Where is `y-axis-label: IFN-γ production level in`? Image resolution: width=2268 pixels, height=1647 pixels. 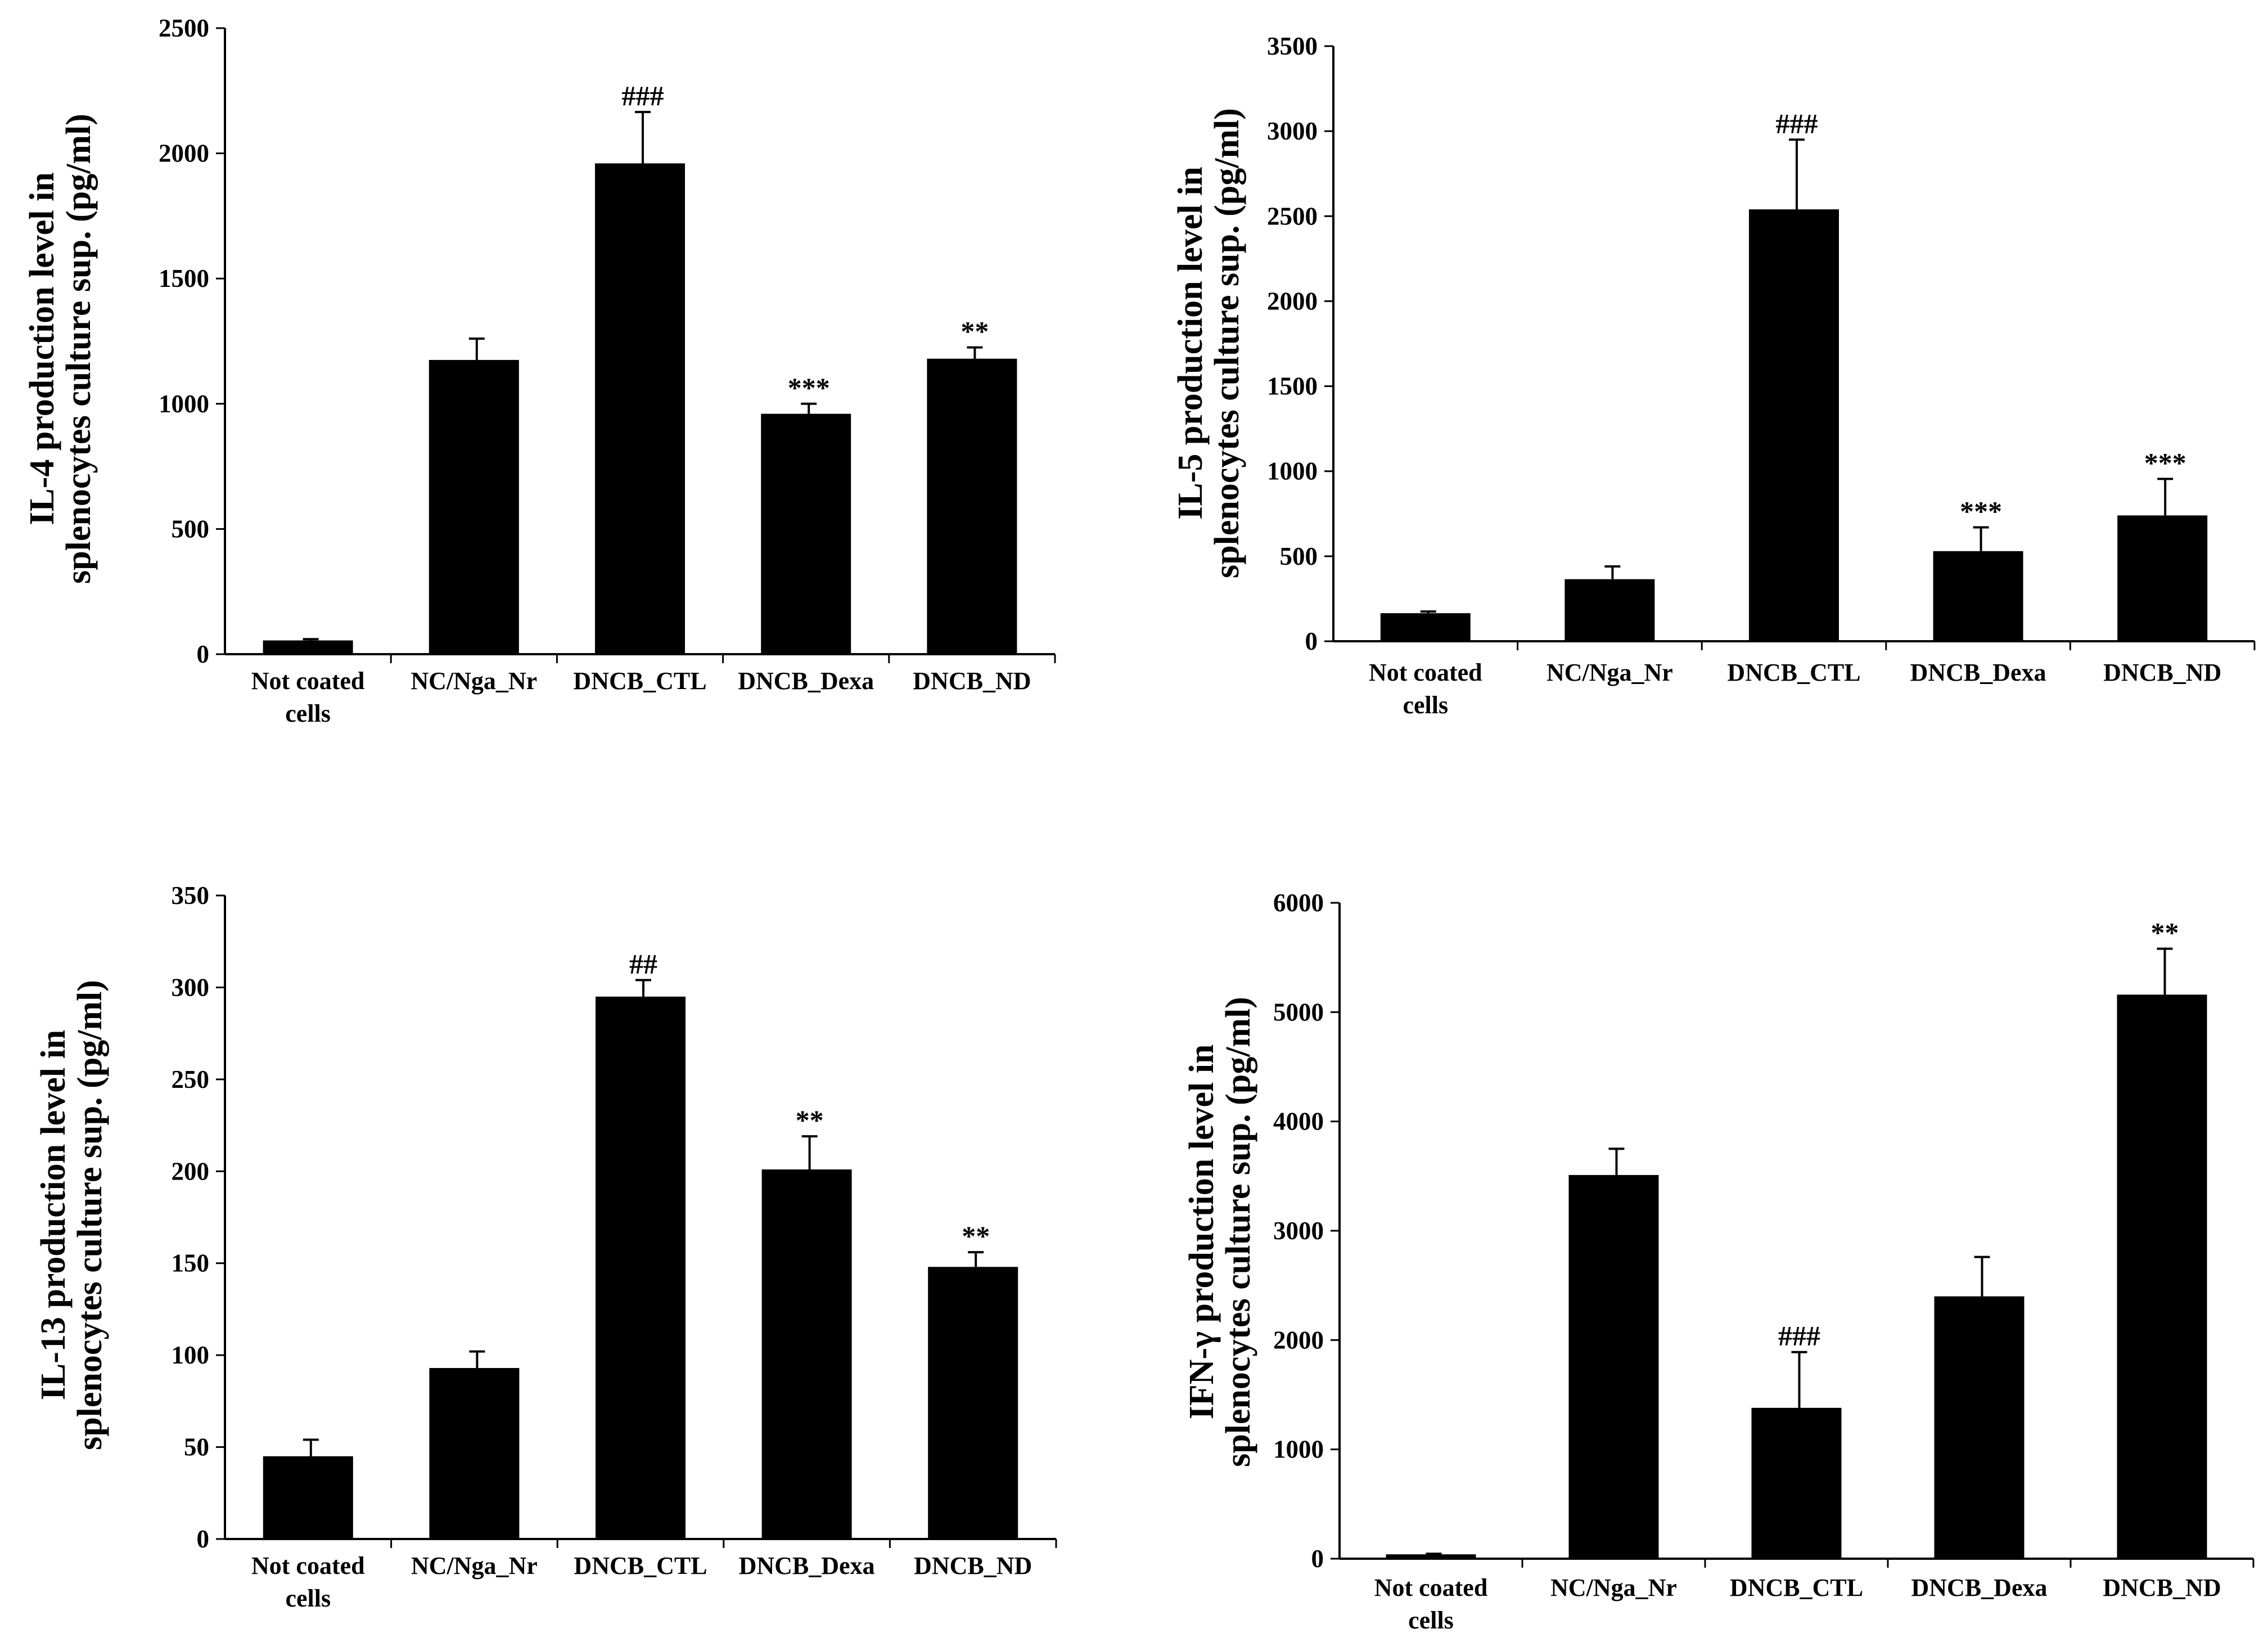
y-axis-label: IFN-γ production level in is located at coordinates (1202, 1232).